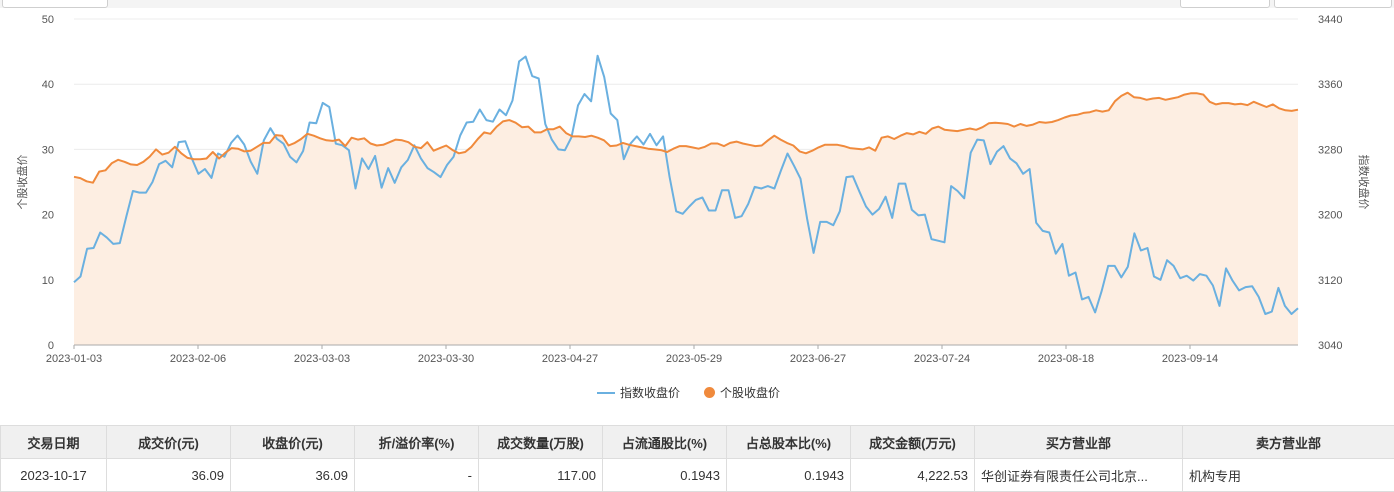  I want to click on legend-item-index: 指数收盘价, so click(638, 392).